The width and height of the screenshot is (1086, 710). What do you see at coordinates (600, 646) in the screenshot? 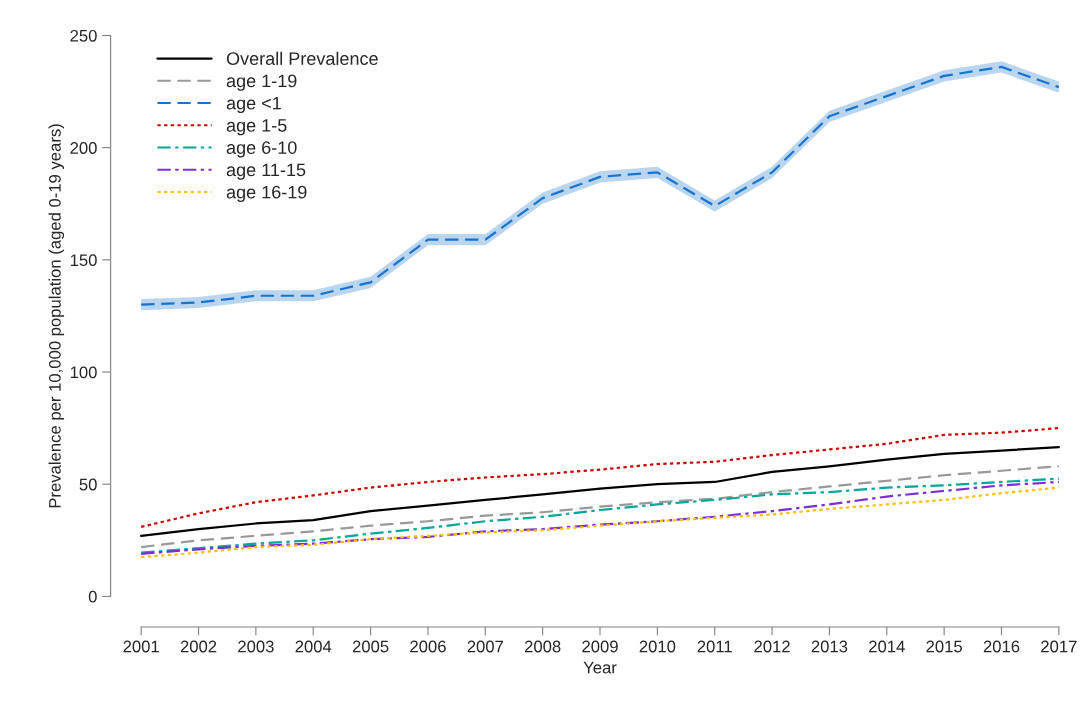
I see `x-tick-label: 2009` at bounding box center [600, 646].